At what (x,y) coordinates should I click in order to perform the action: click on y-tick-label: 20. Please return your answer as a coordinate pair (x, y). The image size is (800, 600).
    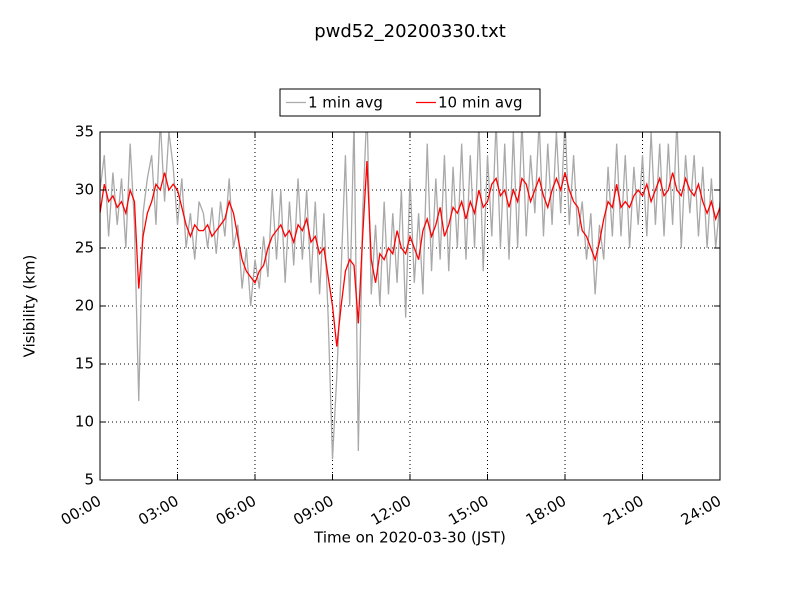
    Looking at the image, I should click on (84, 306).